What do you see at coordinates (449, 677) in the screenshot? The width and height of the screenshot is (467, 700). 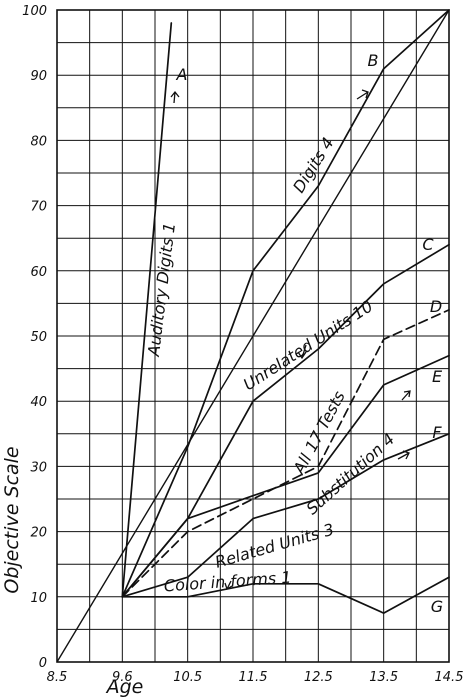 I see `x-tick-label: 14.5` at bounding box center [449, 677].